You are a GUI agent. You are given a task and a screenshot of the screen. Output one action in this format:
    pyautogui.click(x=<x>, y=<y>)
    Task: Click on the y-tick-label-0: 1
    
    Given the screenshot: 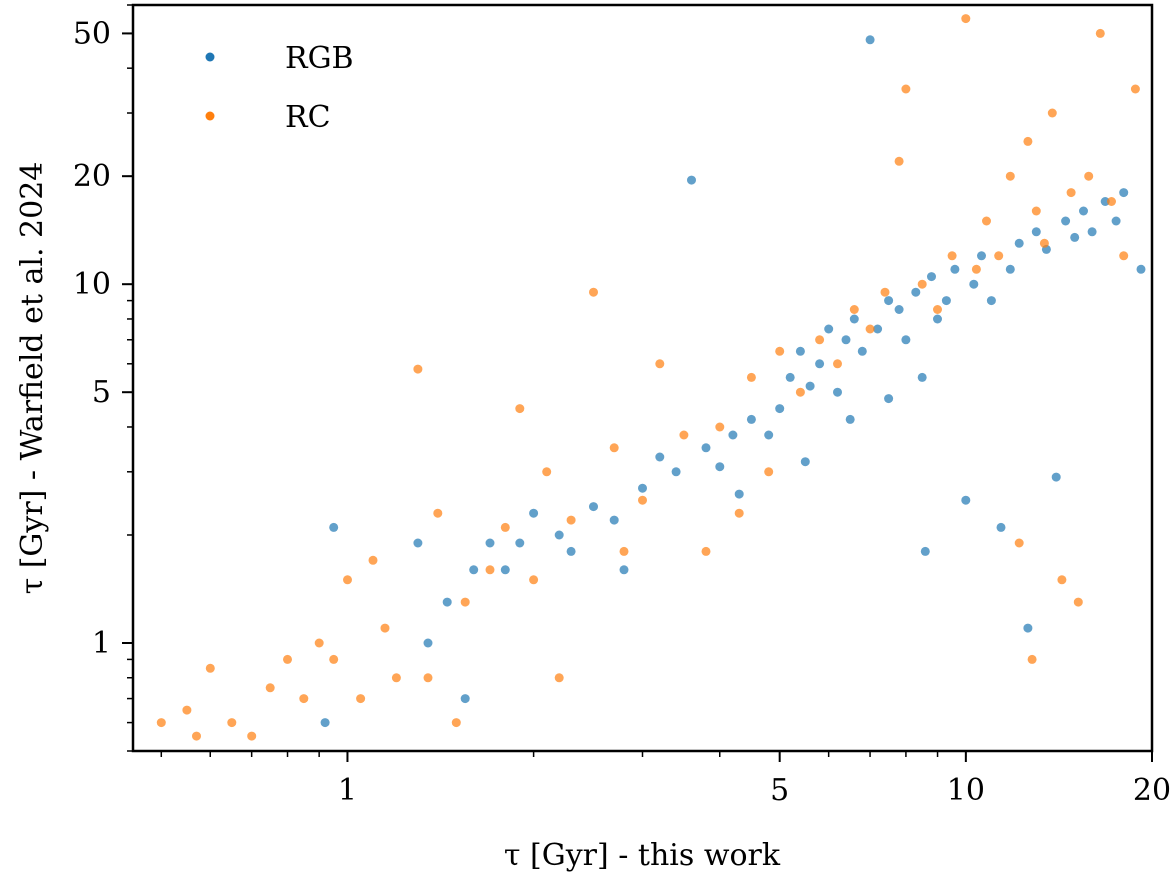 What is the action you would take?
    pyautogui.click(x=101, y=643)
    